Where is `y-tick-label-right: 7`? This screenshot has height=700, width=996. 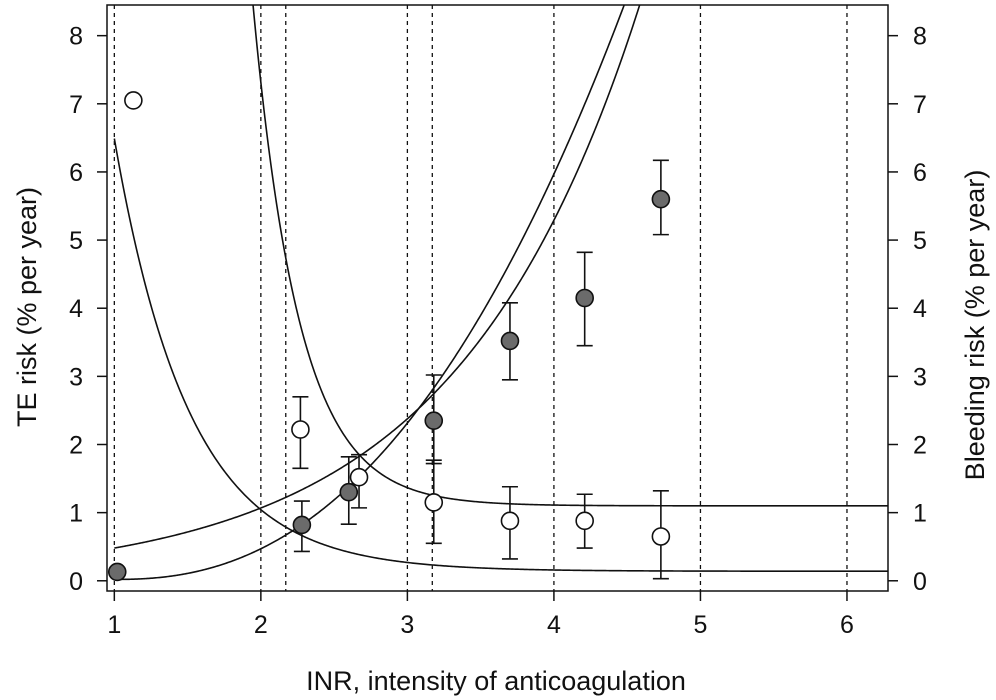 y-tick-label-right: 7 is located at coordinates (920, 105).